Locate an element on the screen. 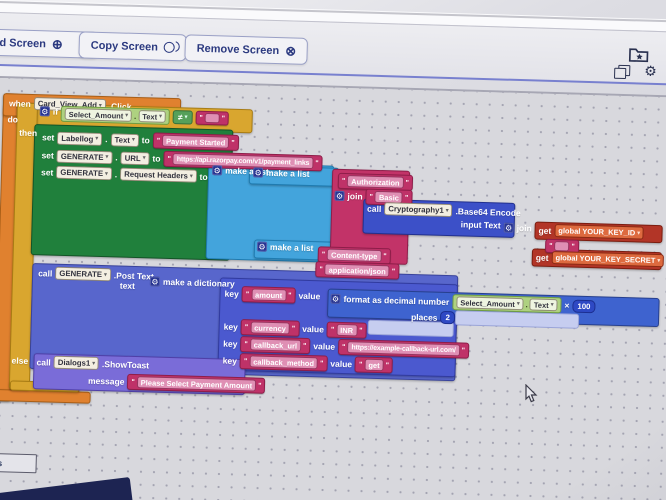 The image size is (666, 500). currency-key-string-block: " currency " is located at coordinates (270, 328).